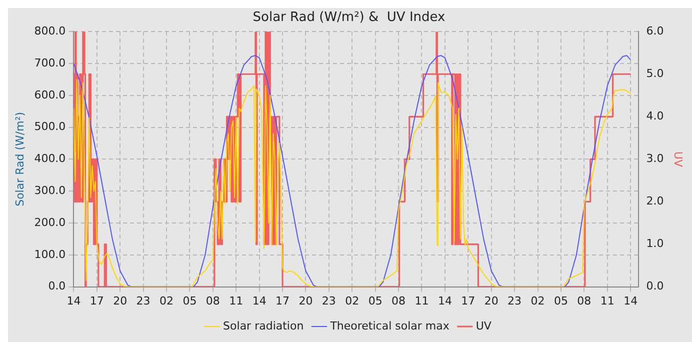 This screenshot has height=350, width=700. What do you see at coordinates (655, 31) in the screenshot?
I see `y2-tick-label: 6.0` at bounding box center [655, 31].